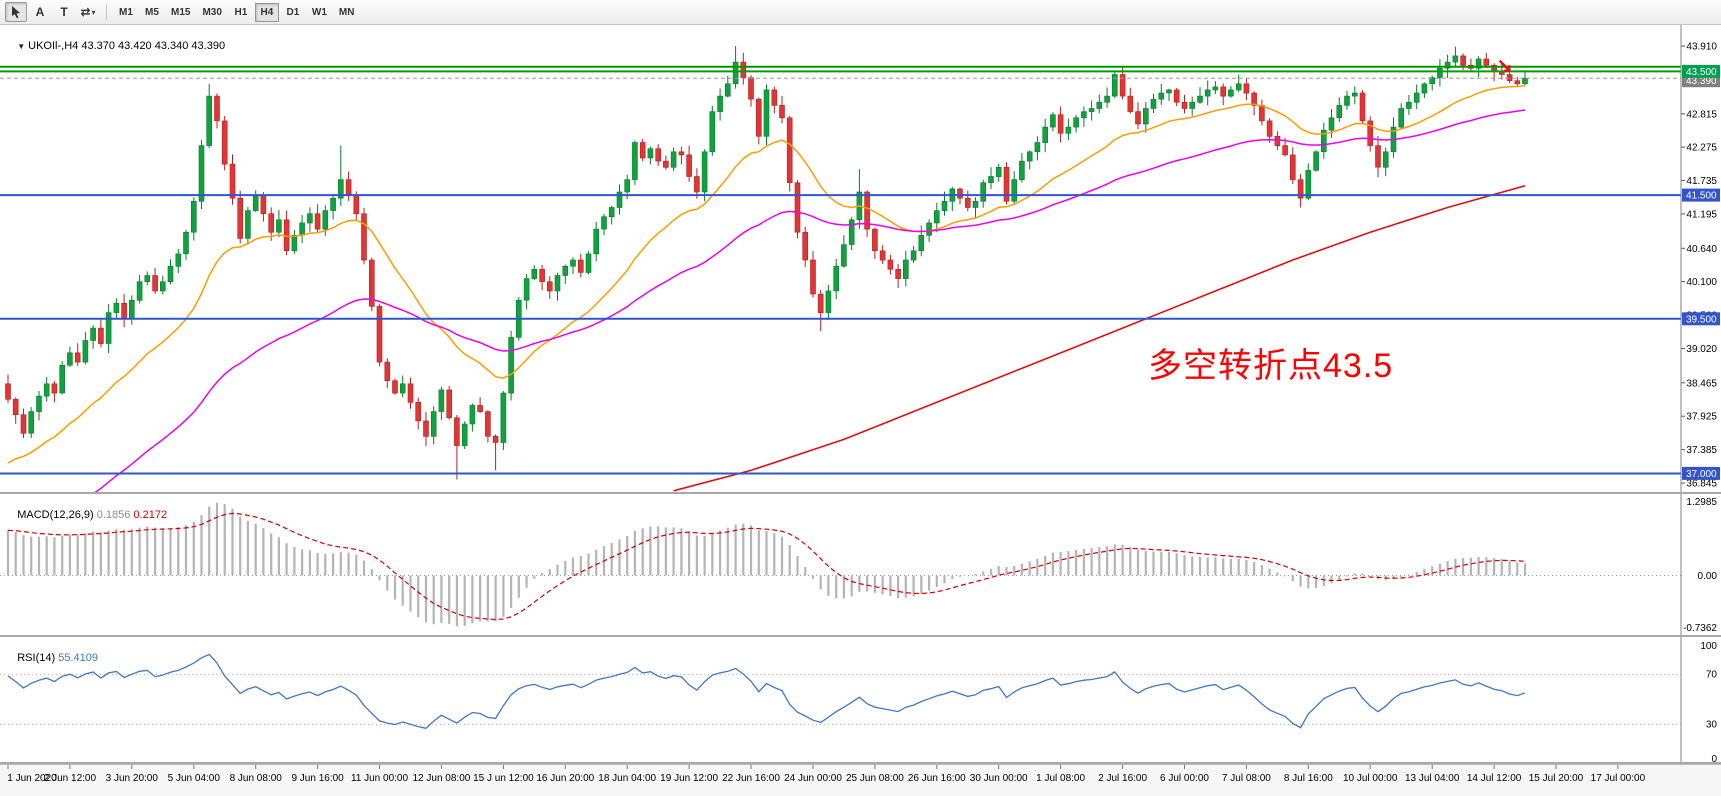  I want to click on timeframe-group: M1 M5 M15 M30 H1 H4 D1 W1 MN, so click(236, 12).